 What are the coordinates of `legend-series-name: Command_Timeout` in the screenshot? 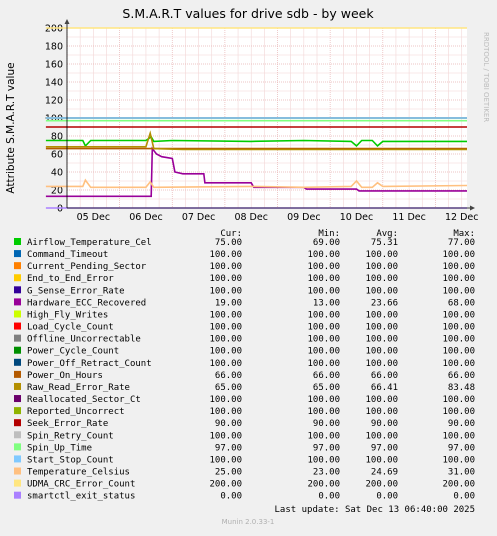 It's located at (67, 255).